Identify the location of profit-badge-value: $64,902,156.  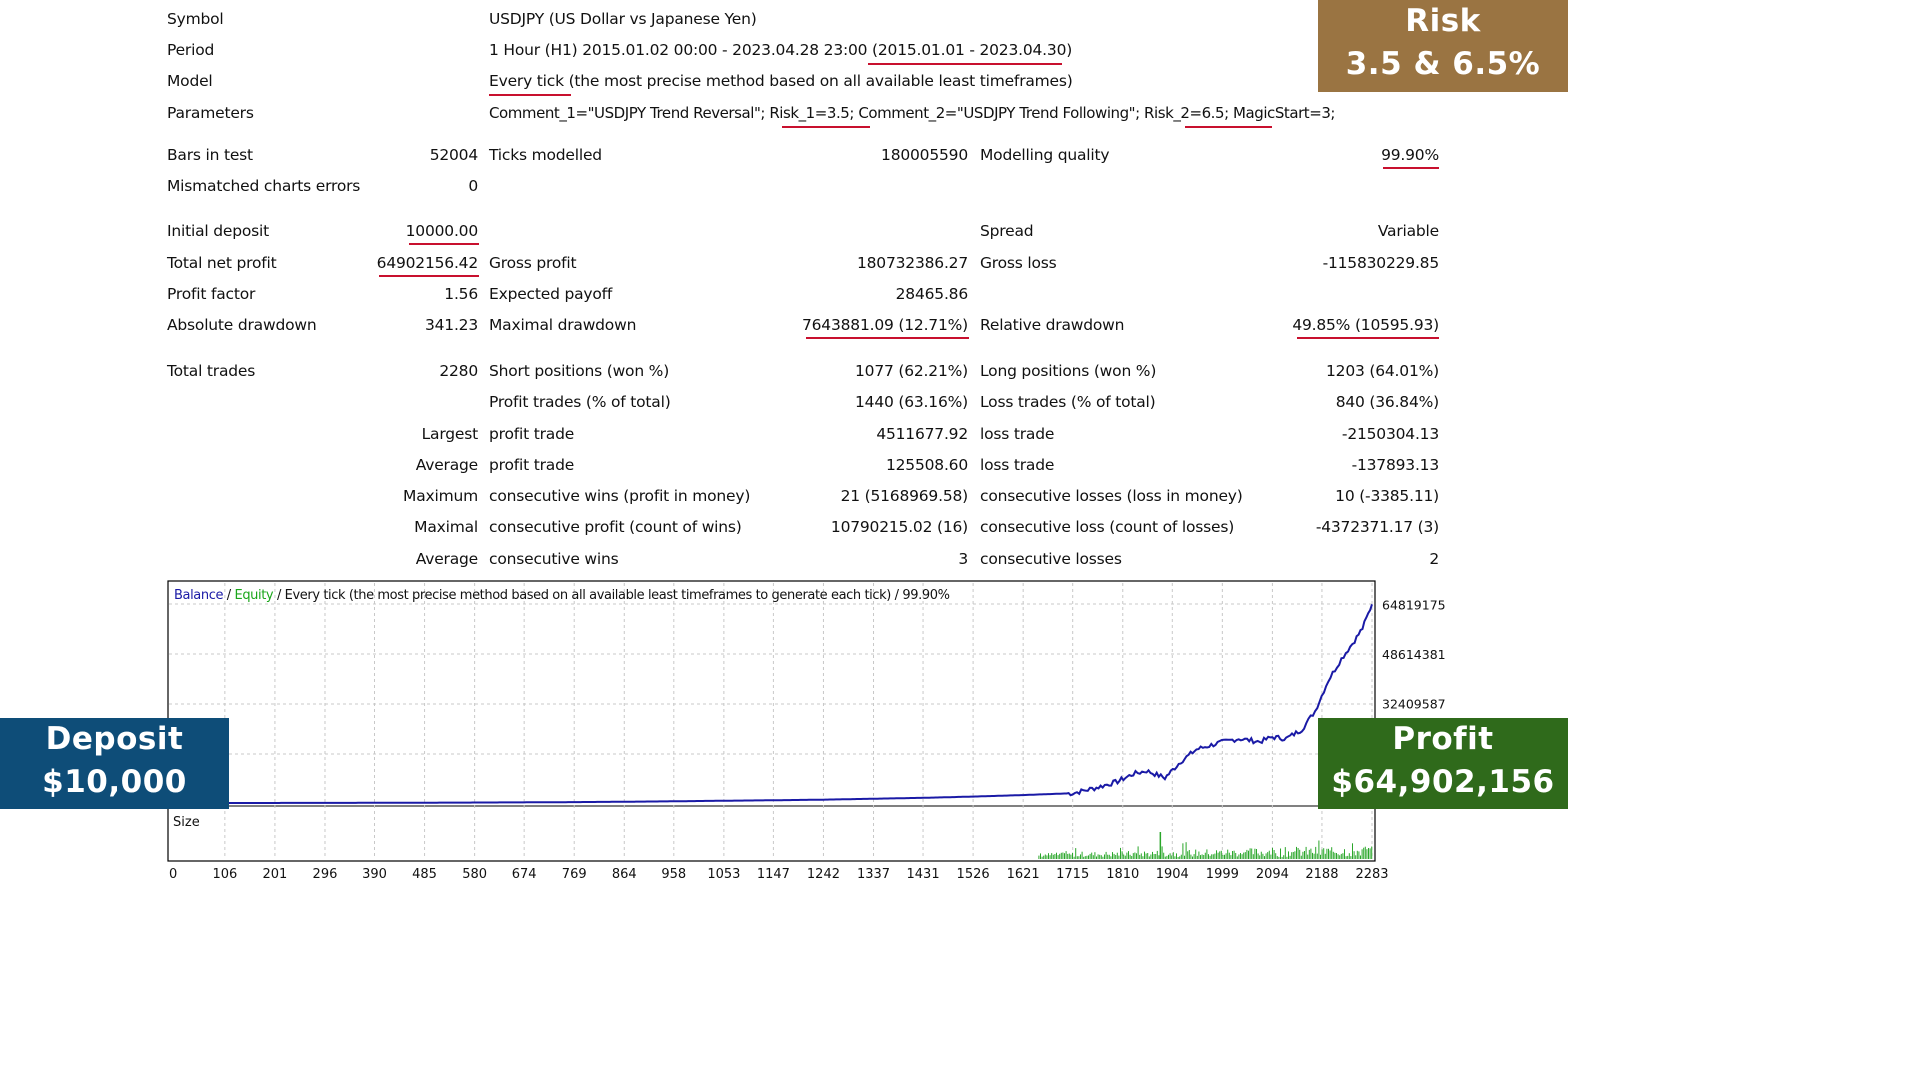
(1443, 782).